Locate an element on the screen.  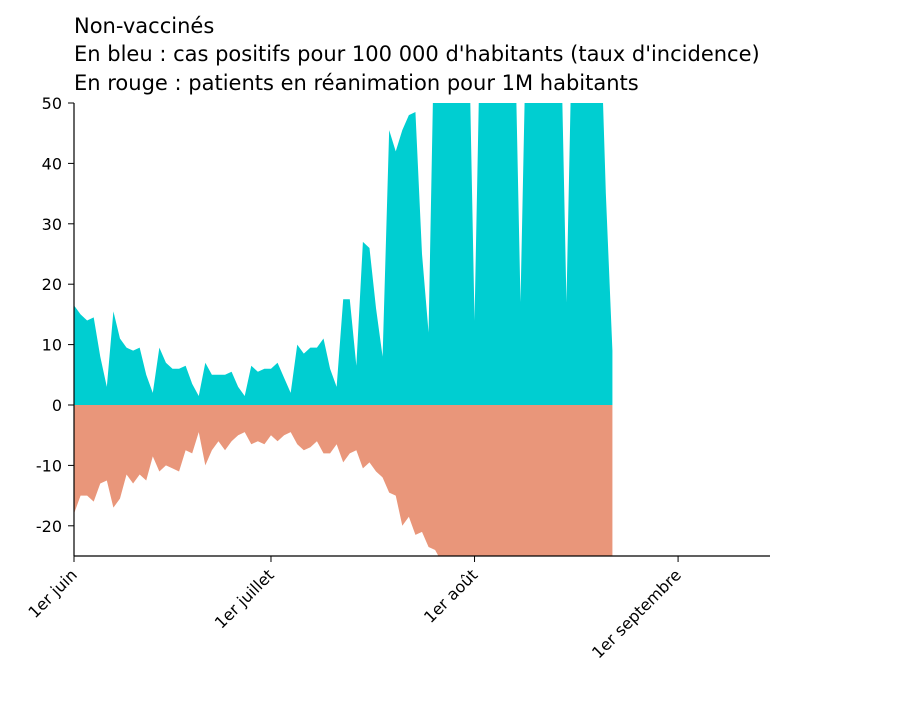
y-tick-label: 0 is located at coordinates (57, 405).